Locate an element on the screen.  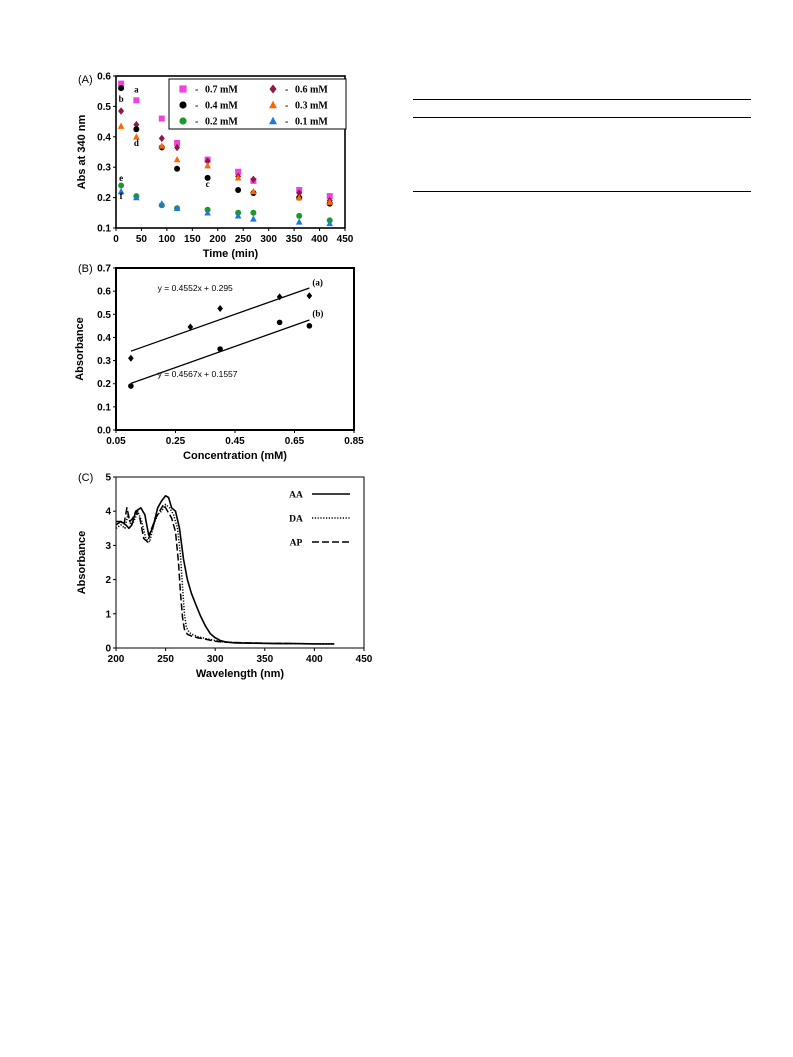
point-annotation: c is located at coordinates (208, 184).